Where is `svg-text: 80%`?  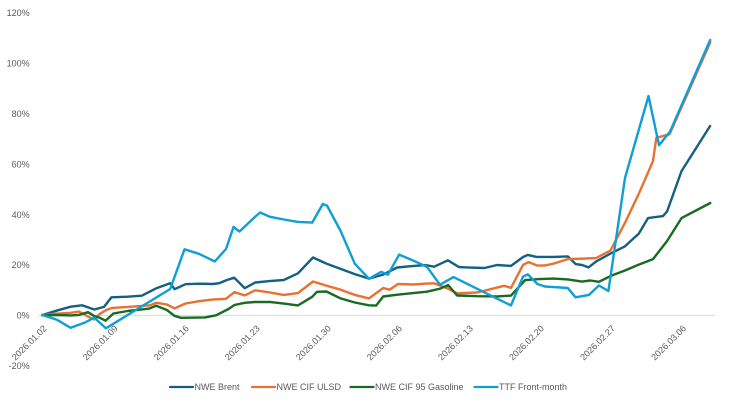 svg-text: 80% is located at coordinates (21, 114).